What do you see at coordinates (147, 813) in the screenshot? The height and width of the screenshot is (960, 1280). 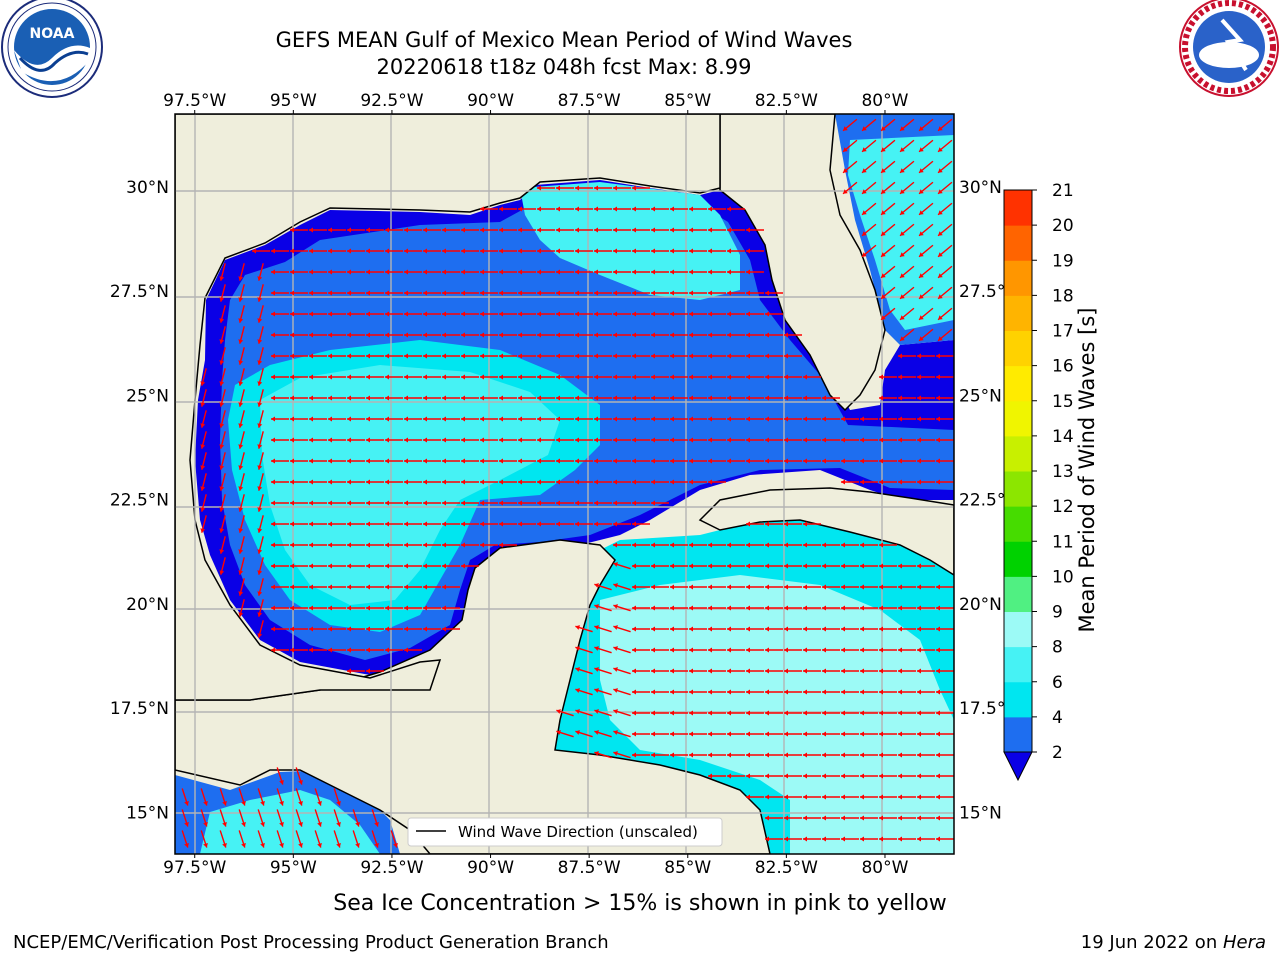 I see `lat-tick-left: 15°N` at bounding box center [147, 813].